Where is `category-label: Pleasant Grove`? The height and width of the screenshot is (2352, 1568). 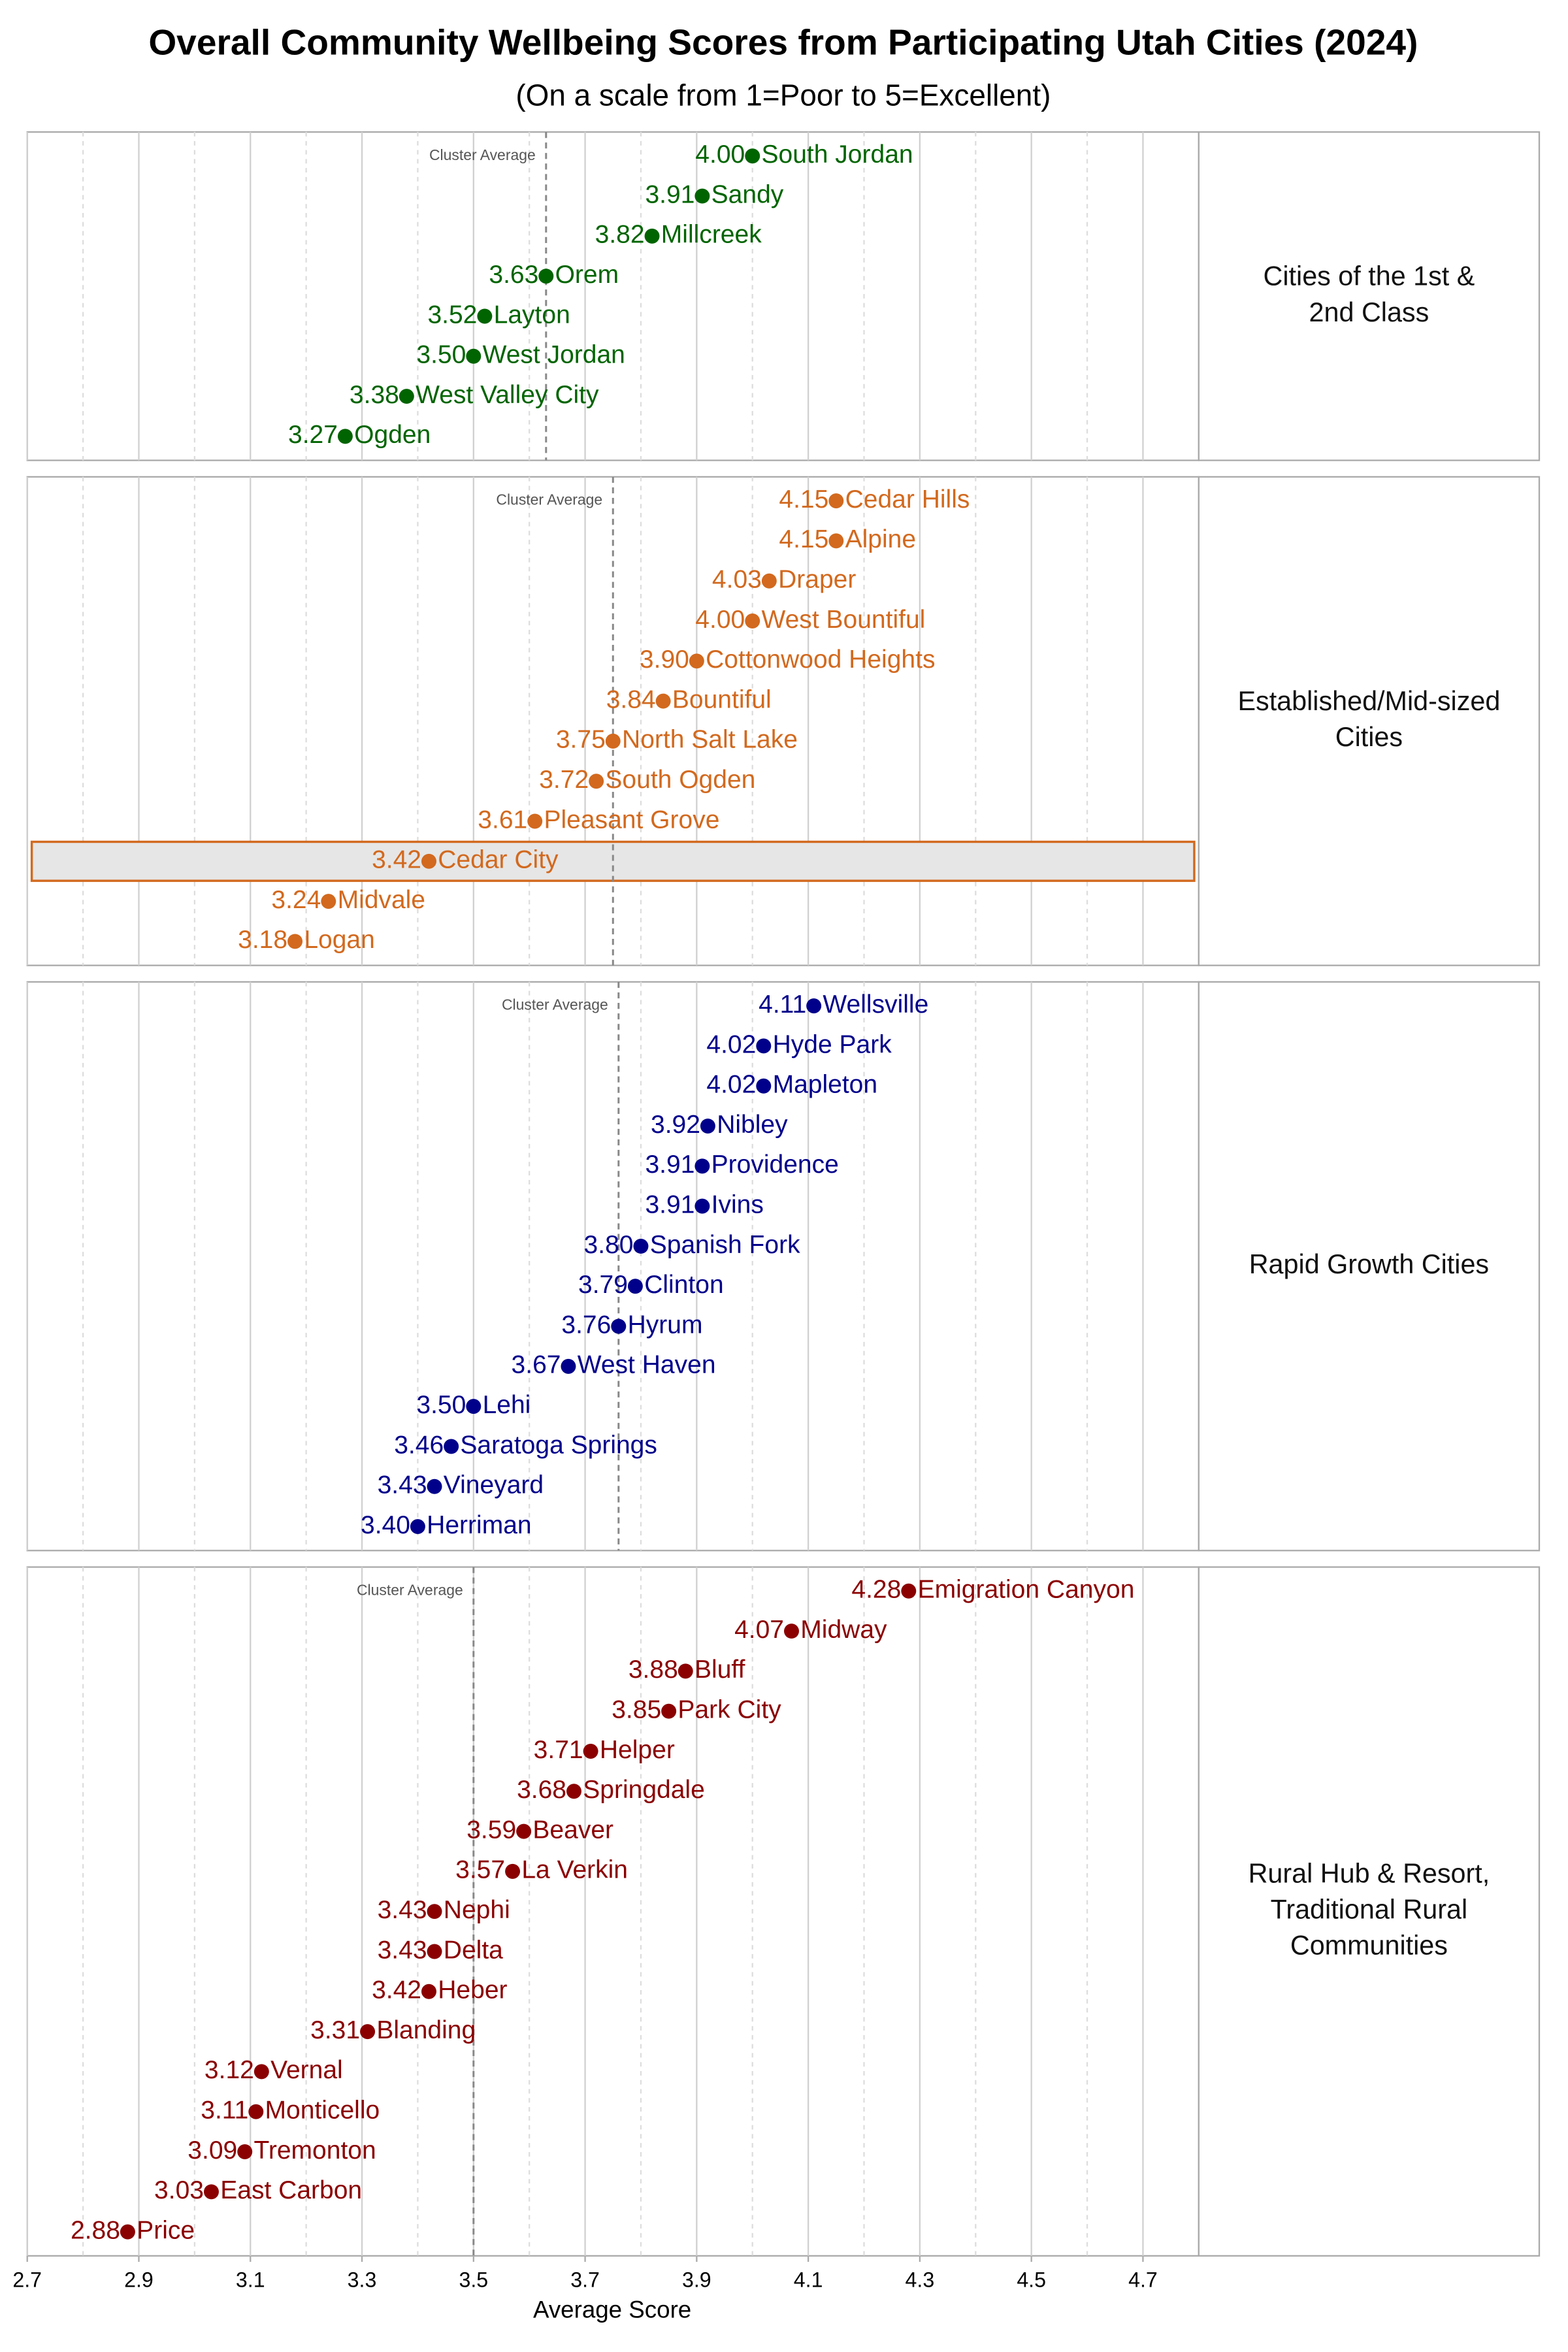
category-label: Pleasant Grove is located at coordinates (632, 820).